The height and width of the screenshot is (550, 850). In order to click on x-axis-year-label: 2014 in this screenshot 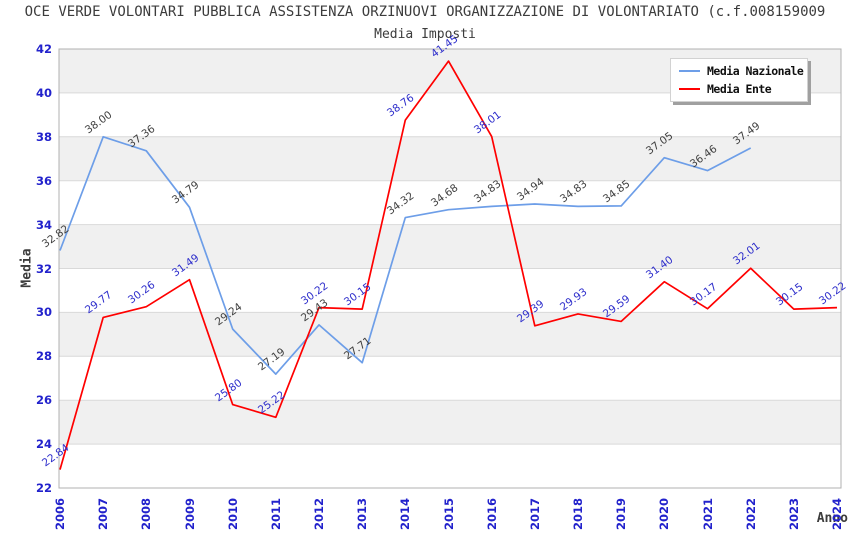, I will do `click(405, 514)`.